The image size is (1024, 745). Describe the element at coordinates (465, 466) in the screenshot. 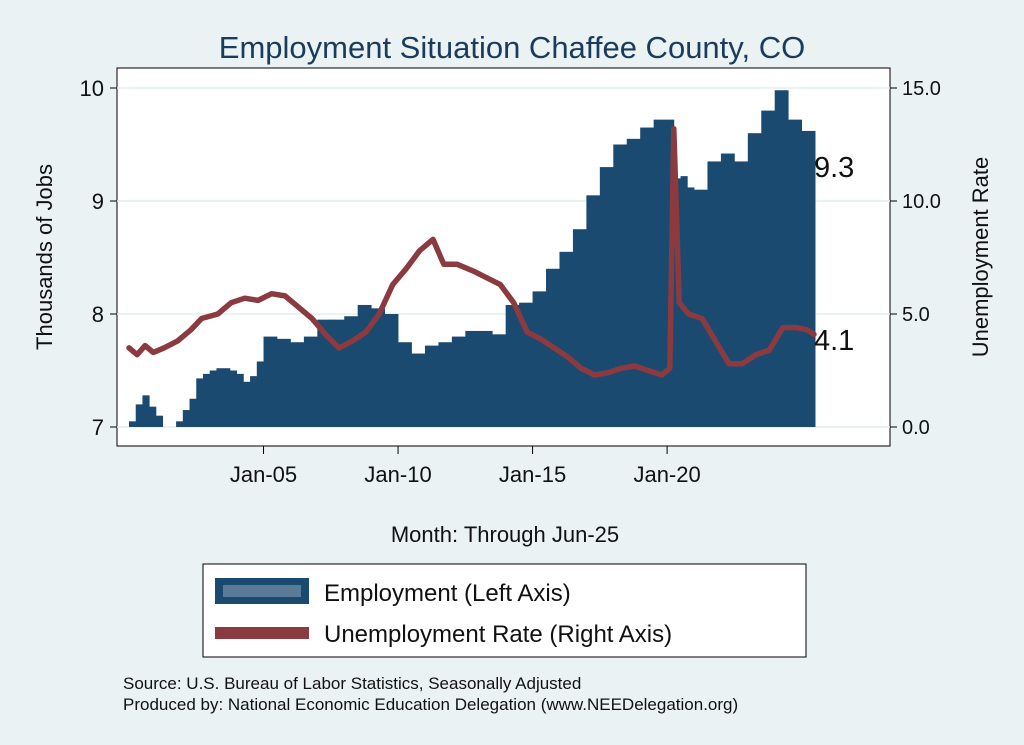

I see `x-axis: Jan-05 Jan-10 Jan-15 Jan-20` at that location.